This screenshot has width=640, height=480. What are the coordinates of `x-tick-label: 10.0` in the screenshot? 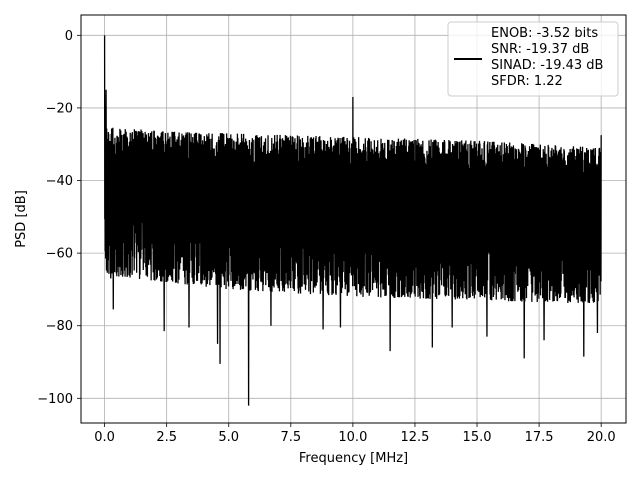 It's located at (352, 437).